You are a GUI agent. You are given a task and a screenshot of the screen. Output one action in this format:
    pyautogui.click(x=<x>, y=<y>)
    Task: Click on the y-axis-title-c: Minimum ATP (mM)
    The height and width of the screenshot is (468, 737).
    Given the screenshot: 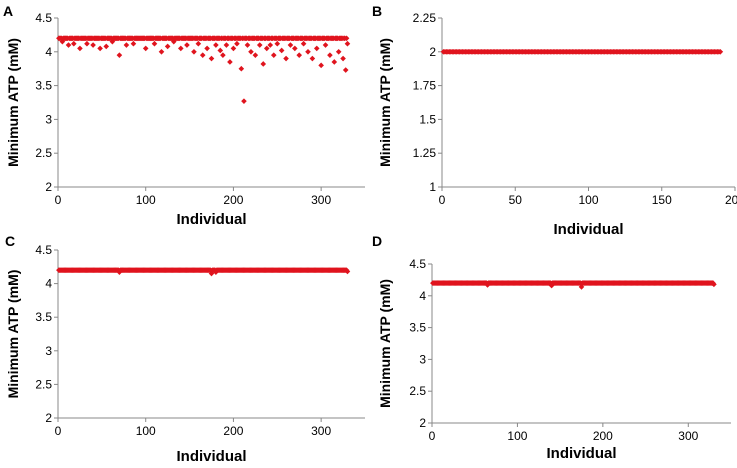 What is the action you would take?
    pyautogui.click(x=13, y=334)
    